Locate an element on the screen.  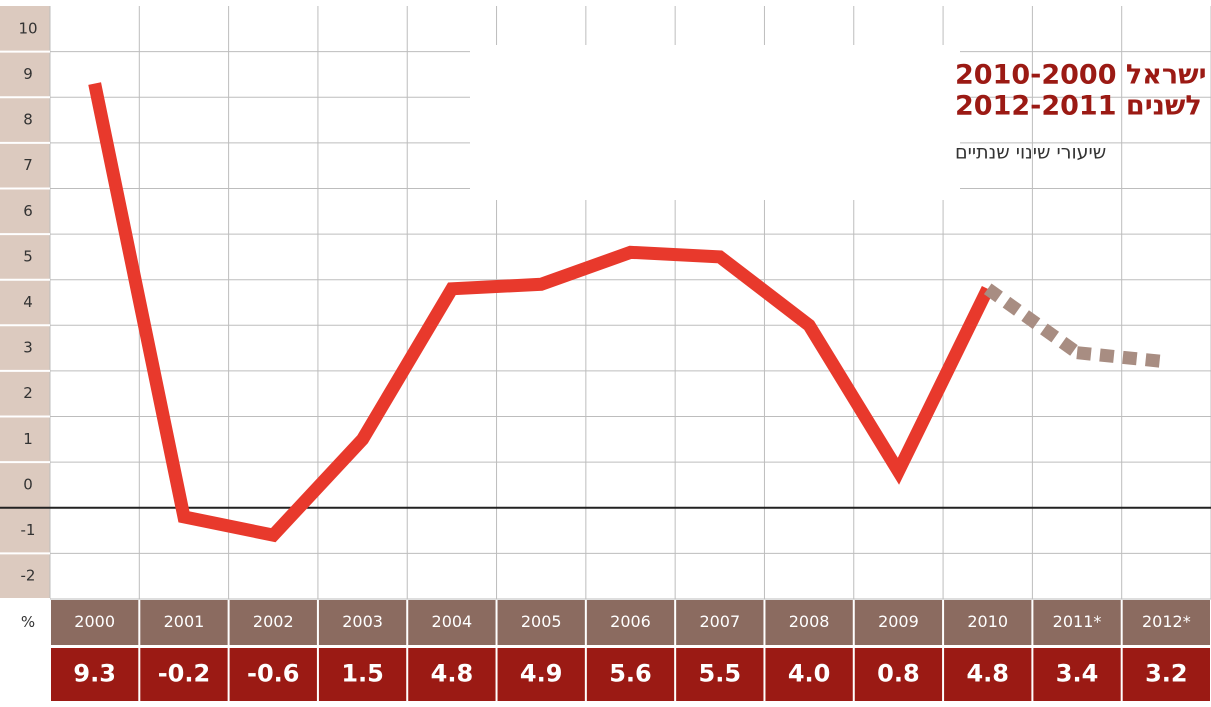
x-tick-label: 2004 is located at coordinates (452, 621).